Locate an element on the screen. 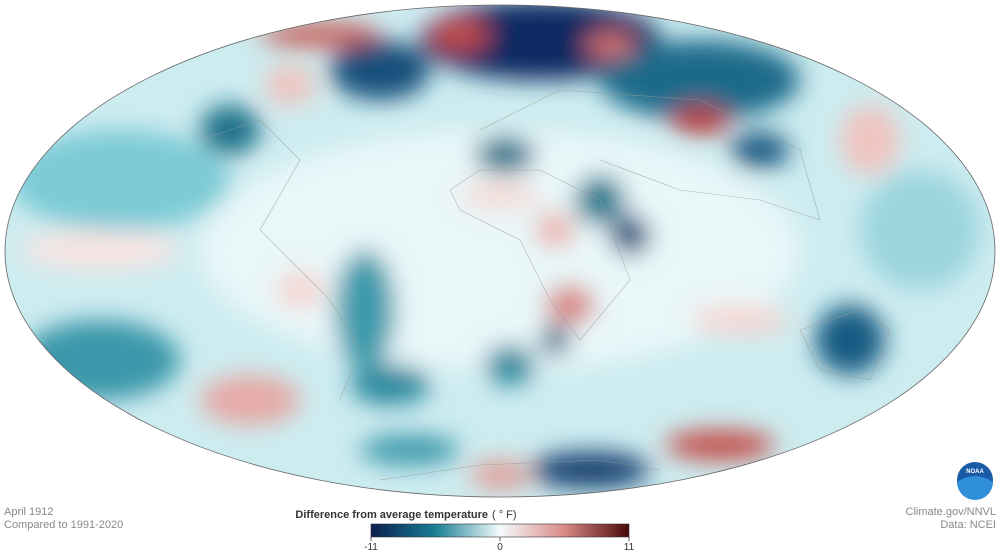 Image resolution: width=1000 pixels, height=555 pixels. scale-tick-label: 0 is located at coordinates (500, 547).